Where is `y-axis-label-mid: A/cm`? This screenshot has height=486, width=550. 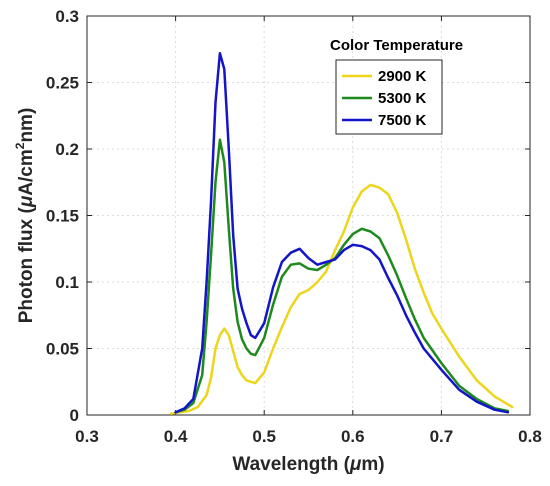 y-axis-label-mid: A/cm is located at coordinates (26, 172).